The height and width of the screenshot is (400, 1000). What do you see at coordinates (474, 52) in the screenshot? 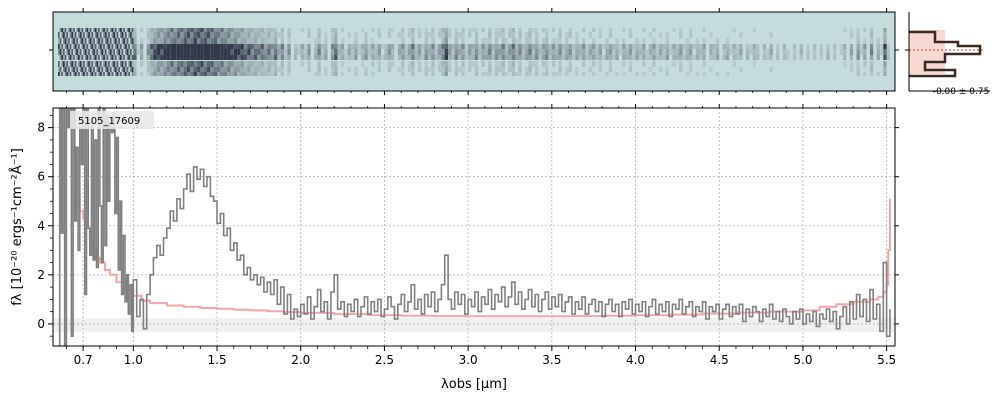
I see `spectrum-2d-trace` at bounding box center [474, 52].